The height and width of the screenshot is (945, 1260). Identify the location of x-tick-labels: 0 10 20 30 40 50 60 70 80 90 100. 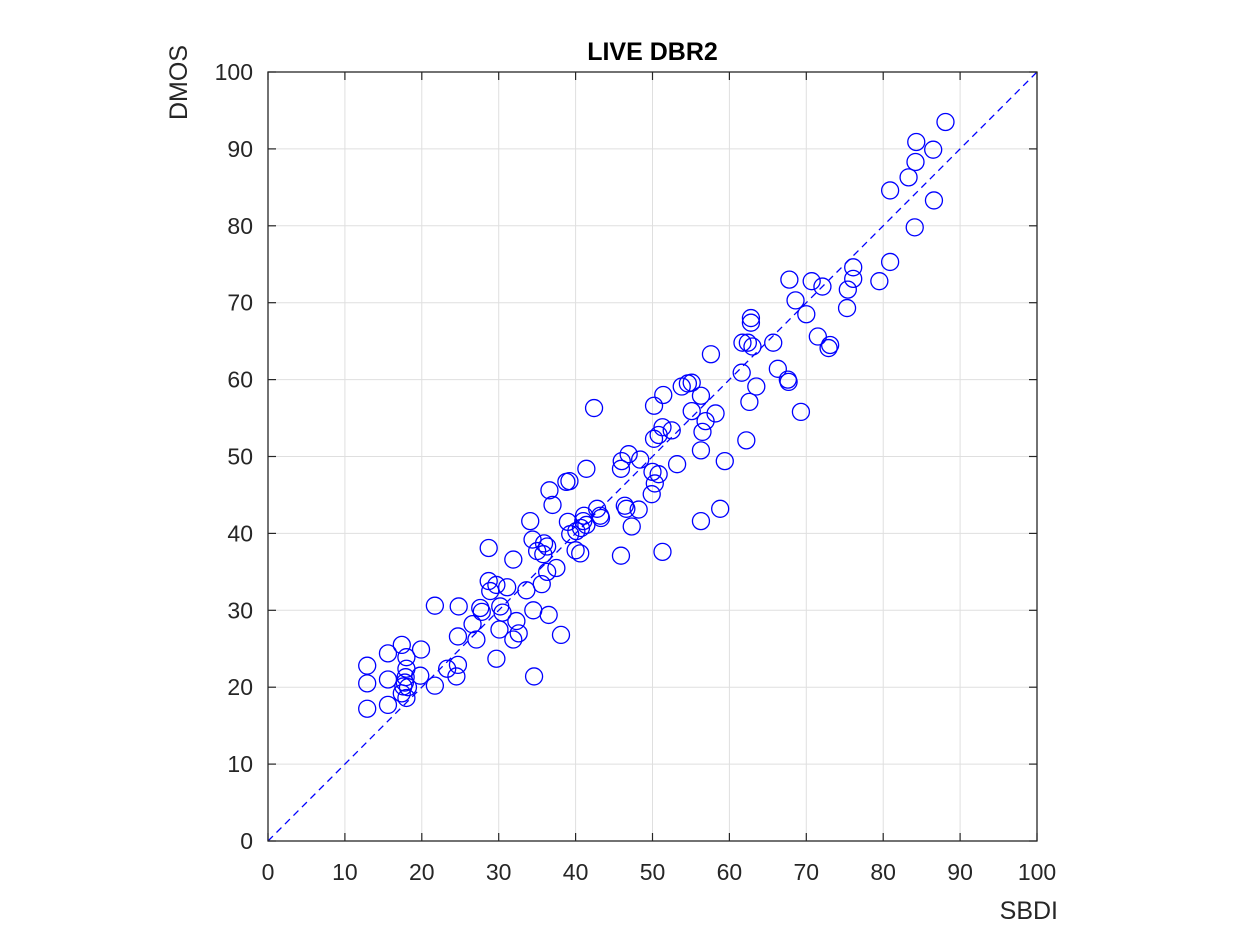
(659, 872).